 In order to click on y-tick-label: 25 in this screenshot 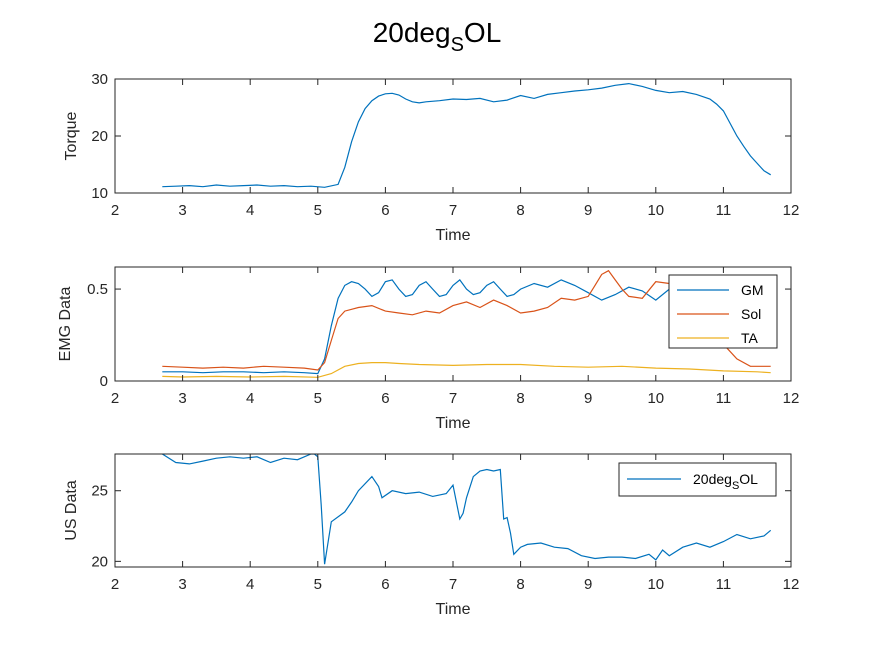, I will do `click(99, 491)`.